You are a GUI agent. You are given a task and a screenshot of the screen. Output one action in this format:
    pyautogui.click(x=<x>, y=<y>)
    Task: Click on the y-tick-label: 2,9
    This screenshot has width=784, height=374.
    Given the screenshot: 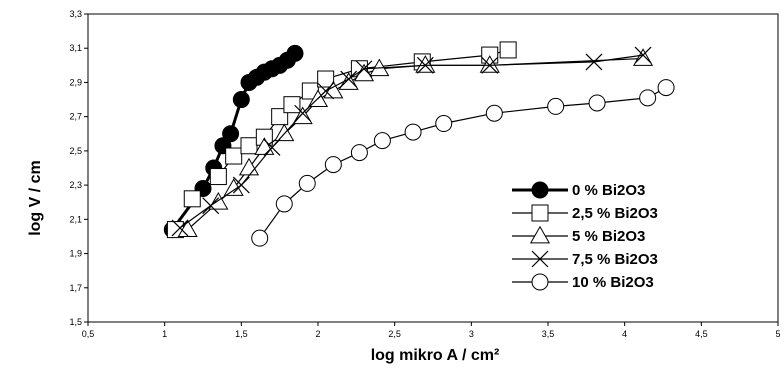 What is the action you would take?
    pyautogui.click(x=75, y=82)
    